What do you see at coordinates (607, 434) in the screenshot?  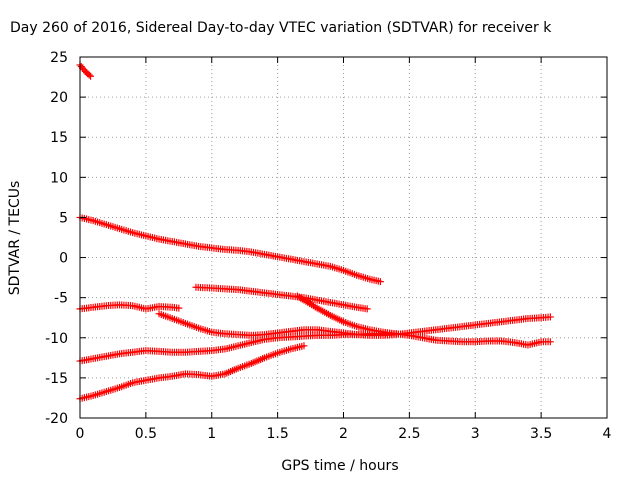 I see `x-tick-label: 4` at bounding box center [607, 434].